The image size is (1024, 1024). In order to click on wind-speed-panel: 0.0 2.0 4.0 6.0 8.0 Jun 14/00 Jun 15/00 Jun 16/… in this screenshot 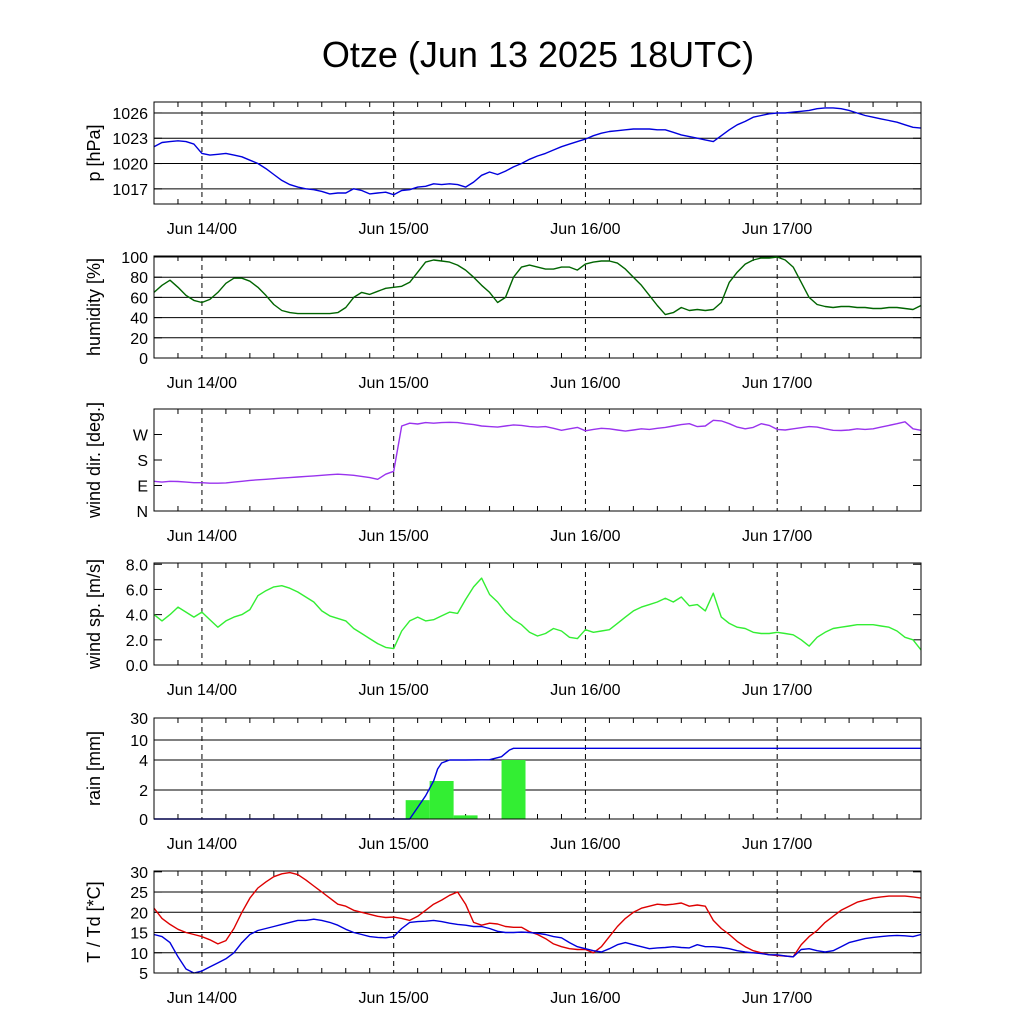, I will do `click(503, 628)`.